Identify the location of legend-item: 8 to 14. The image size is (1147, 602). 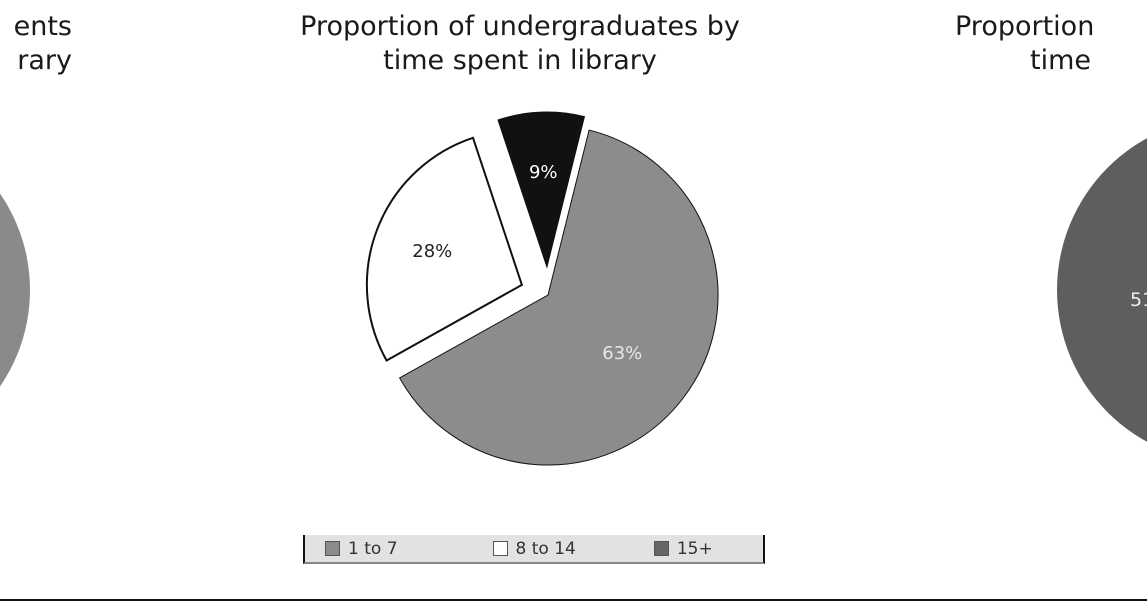
(534, 548).